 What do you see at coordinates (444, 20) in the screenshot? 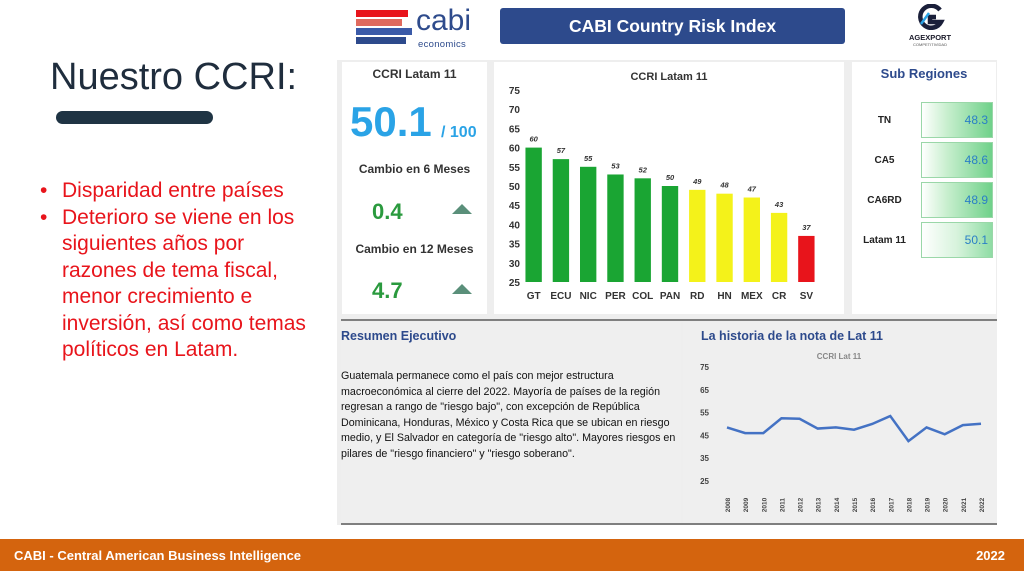
I see `cabi-logo-word: cabi` at bounding box center [444, 20].